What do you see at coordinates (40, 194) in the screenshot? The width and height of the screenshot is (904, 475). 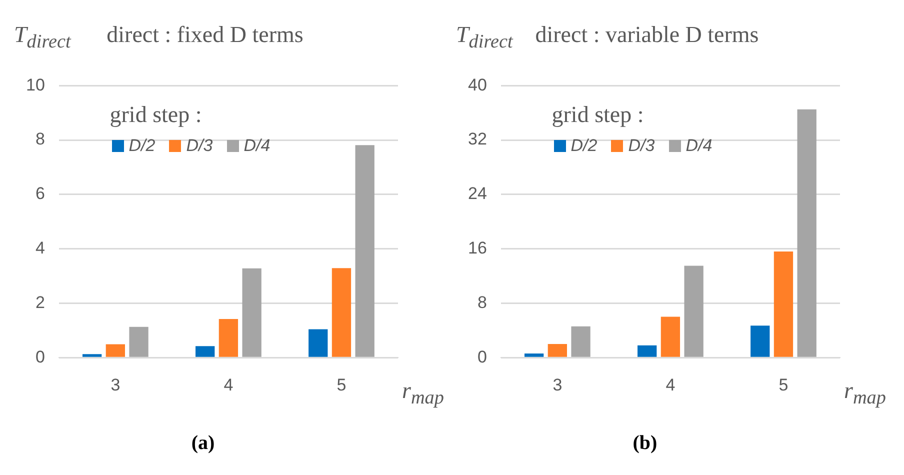 I see `y-tick-label: 6` at bounding box center [40, 194].